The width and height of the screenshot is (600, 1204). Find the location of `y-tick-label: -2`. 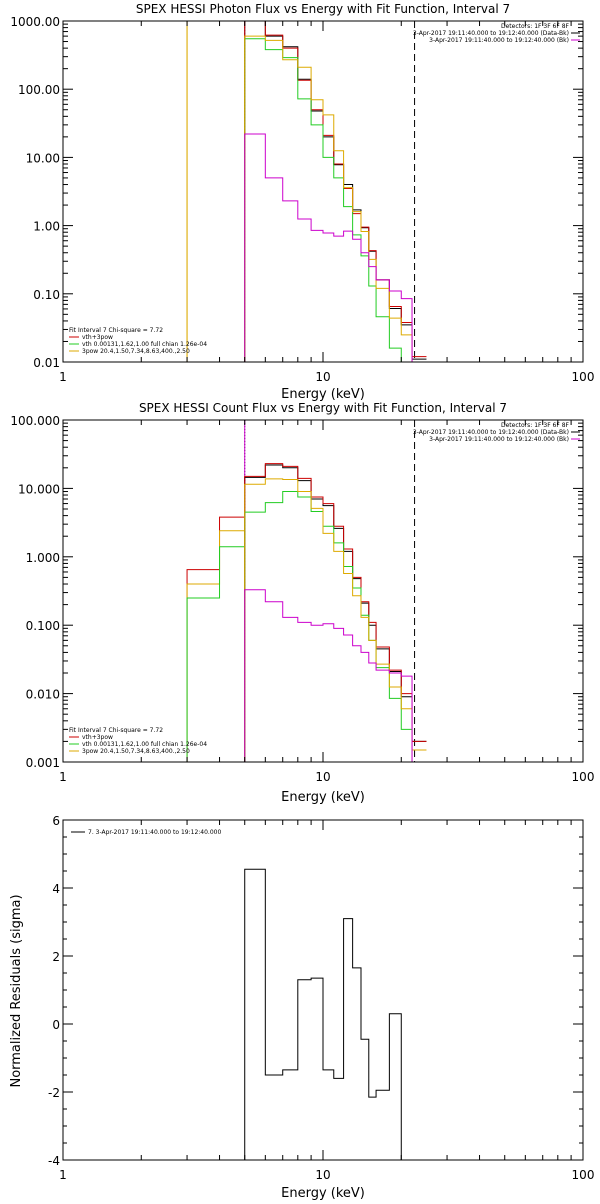

y-tick-label: -2 is located at coordinates (54, 1093).